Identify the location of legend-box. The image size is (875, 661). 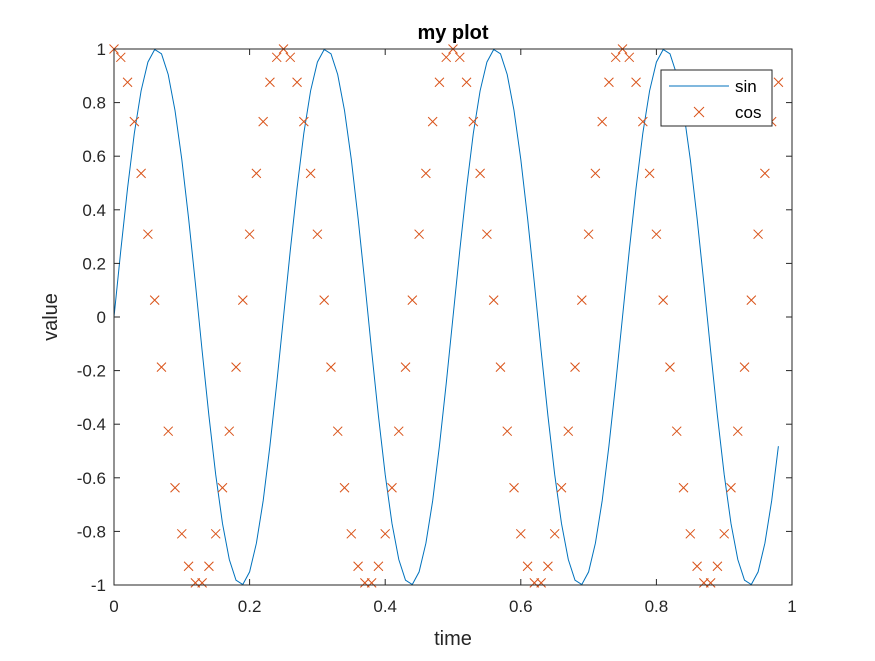
(716, 98).